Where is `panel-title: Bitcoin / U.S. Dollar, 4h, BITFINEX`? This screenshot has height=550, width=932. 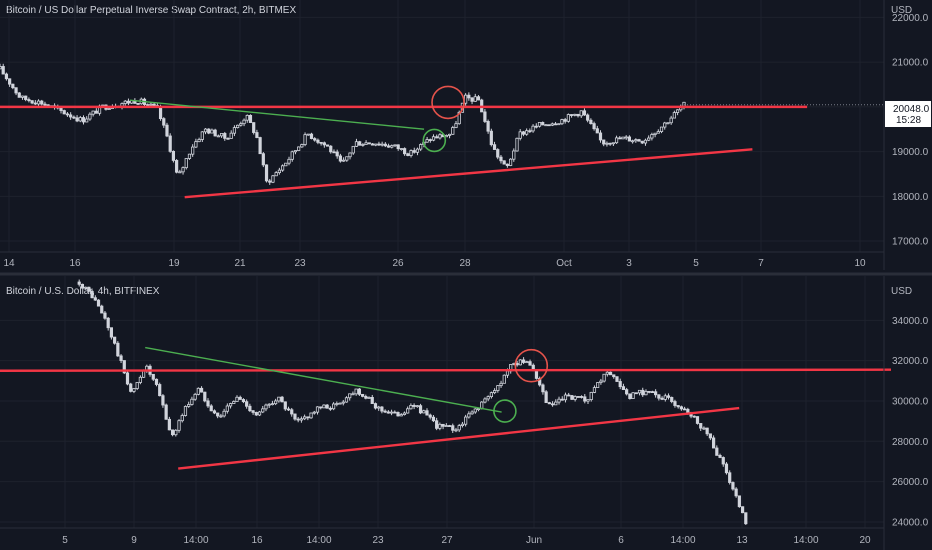
panel-title: Bitcoin / U.S. Dollar, 4h, BITFINEX is located at coordinates (83, 291).